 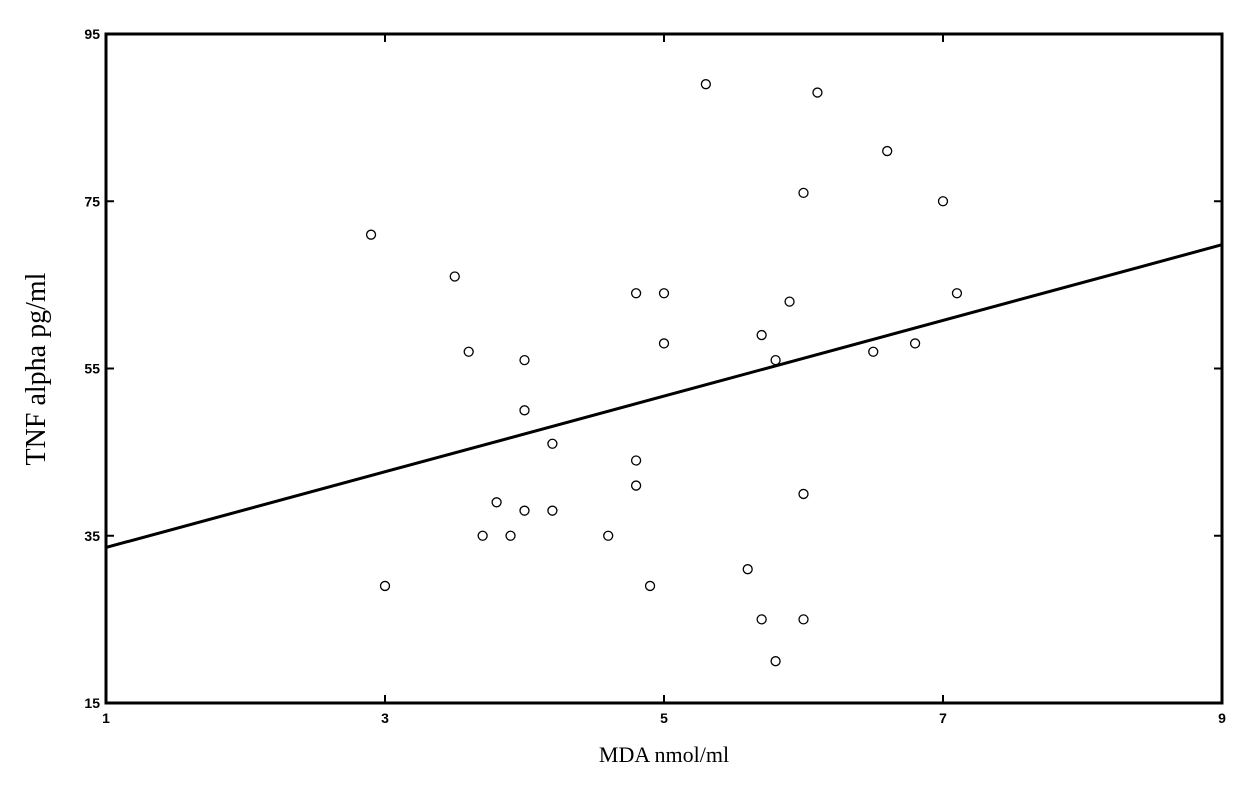 I want to click on x-tick-label: 1, so click(x=106, y=718).